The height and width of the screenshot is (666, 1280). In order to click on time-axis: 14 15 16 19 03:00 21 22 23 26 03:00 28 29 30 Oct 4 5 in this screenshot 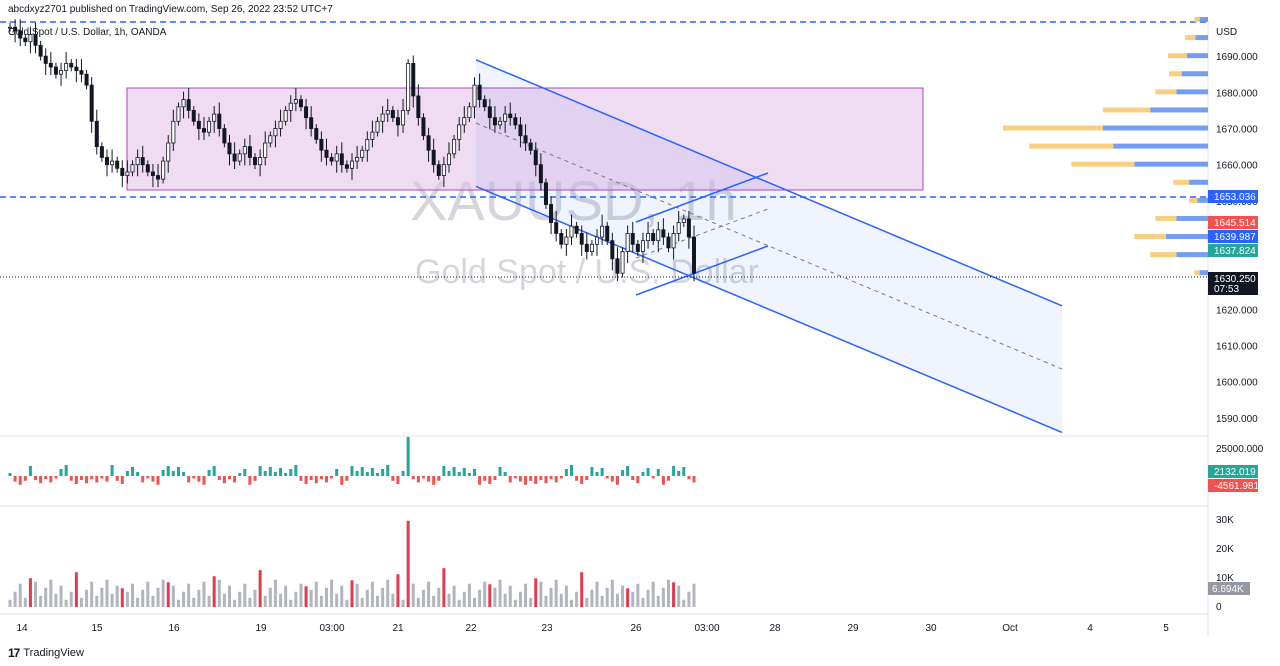, I will do `click(592, 628)`.